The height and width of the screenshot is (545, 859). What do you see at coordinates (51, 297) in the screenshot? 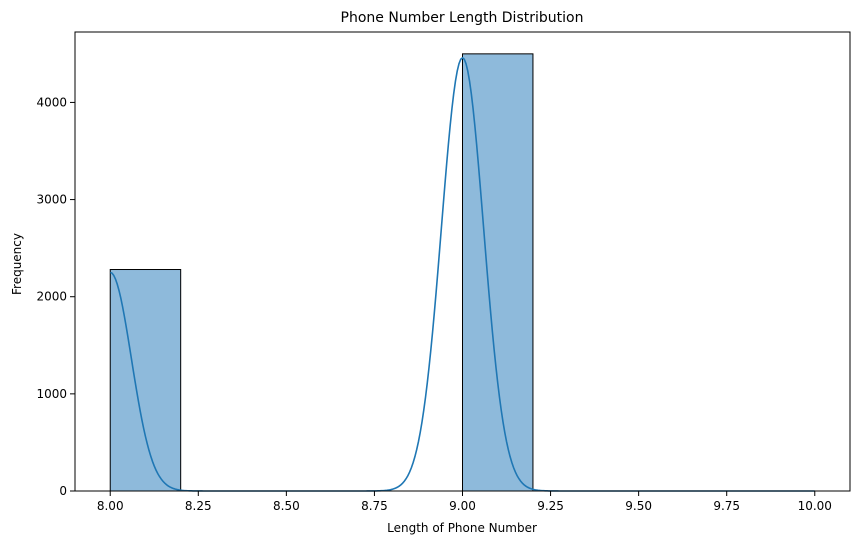
I see `y-tick-label-2: 2000` at bounding box center [51, 297].